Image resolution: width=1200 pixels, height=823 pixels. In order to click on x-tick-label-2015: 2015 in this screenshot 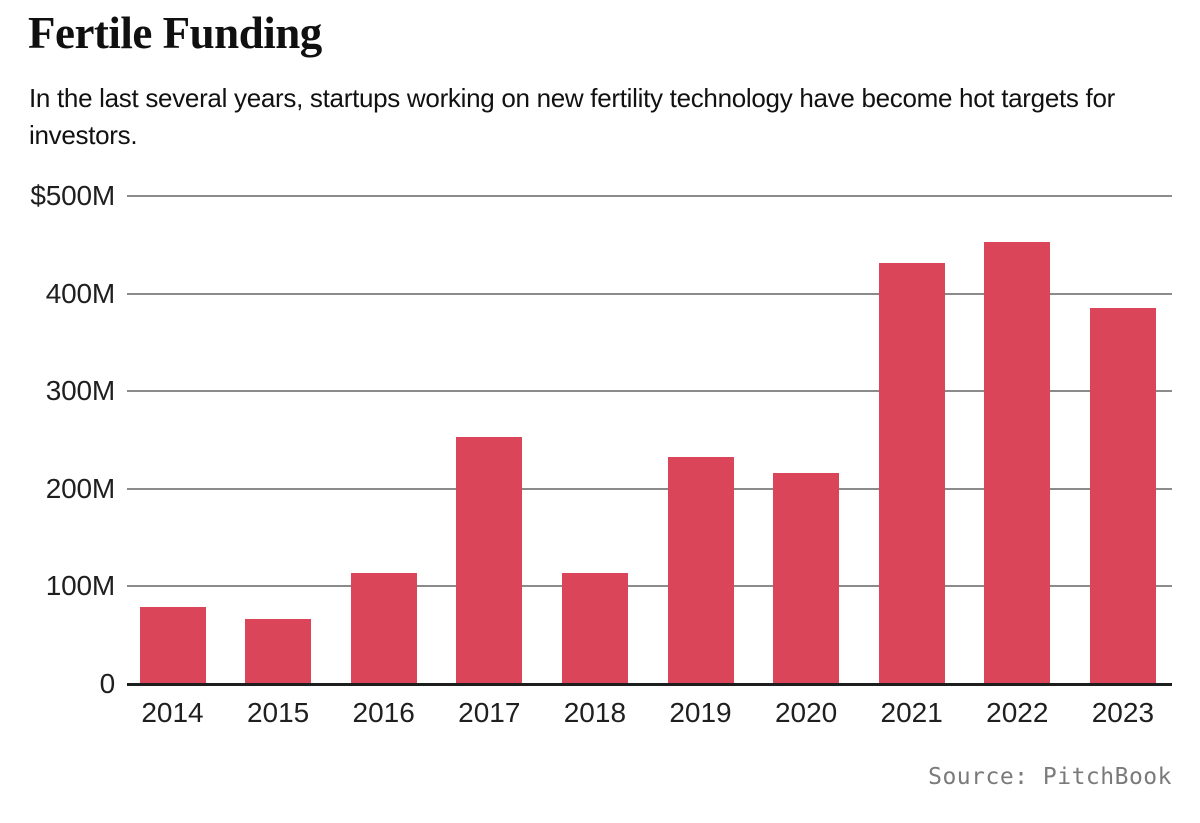, I will do `click(278, 712)`.